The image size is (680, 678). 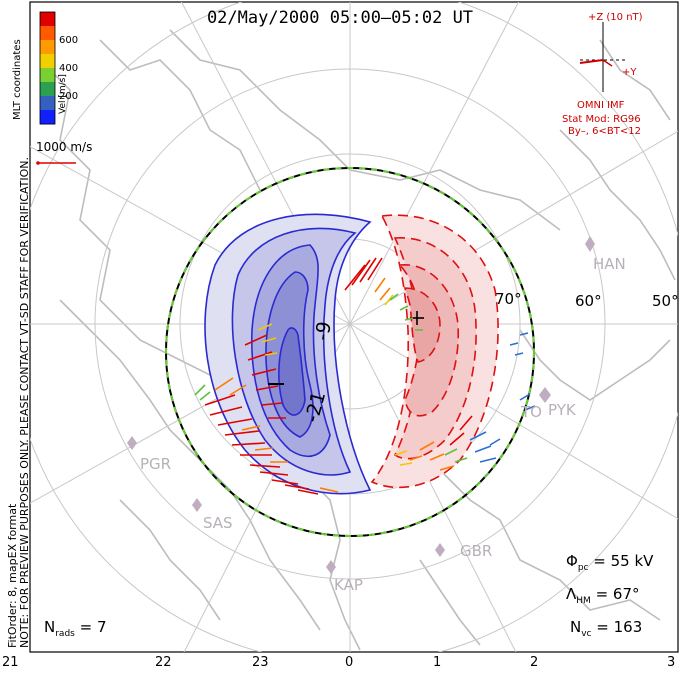 I want to click on radar-to: TO, so click(x=531, y=412).